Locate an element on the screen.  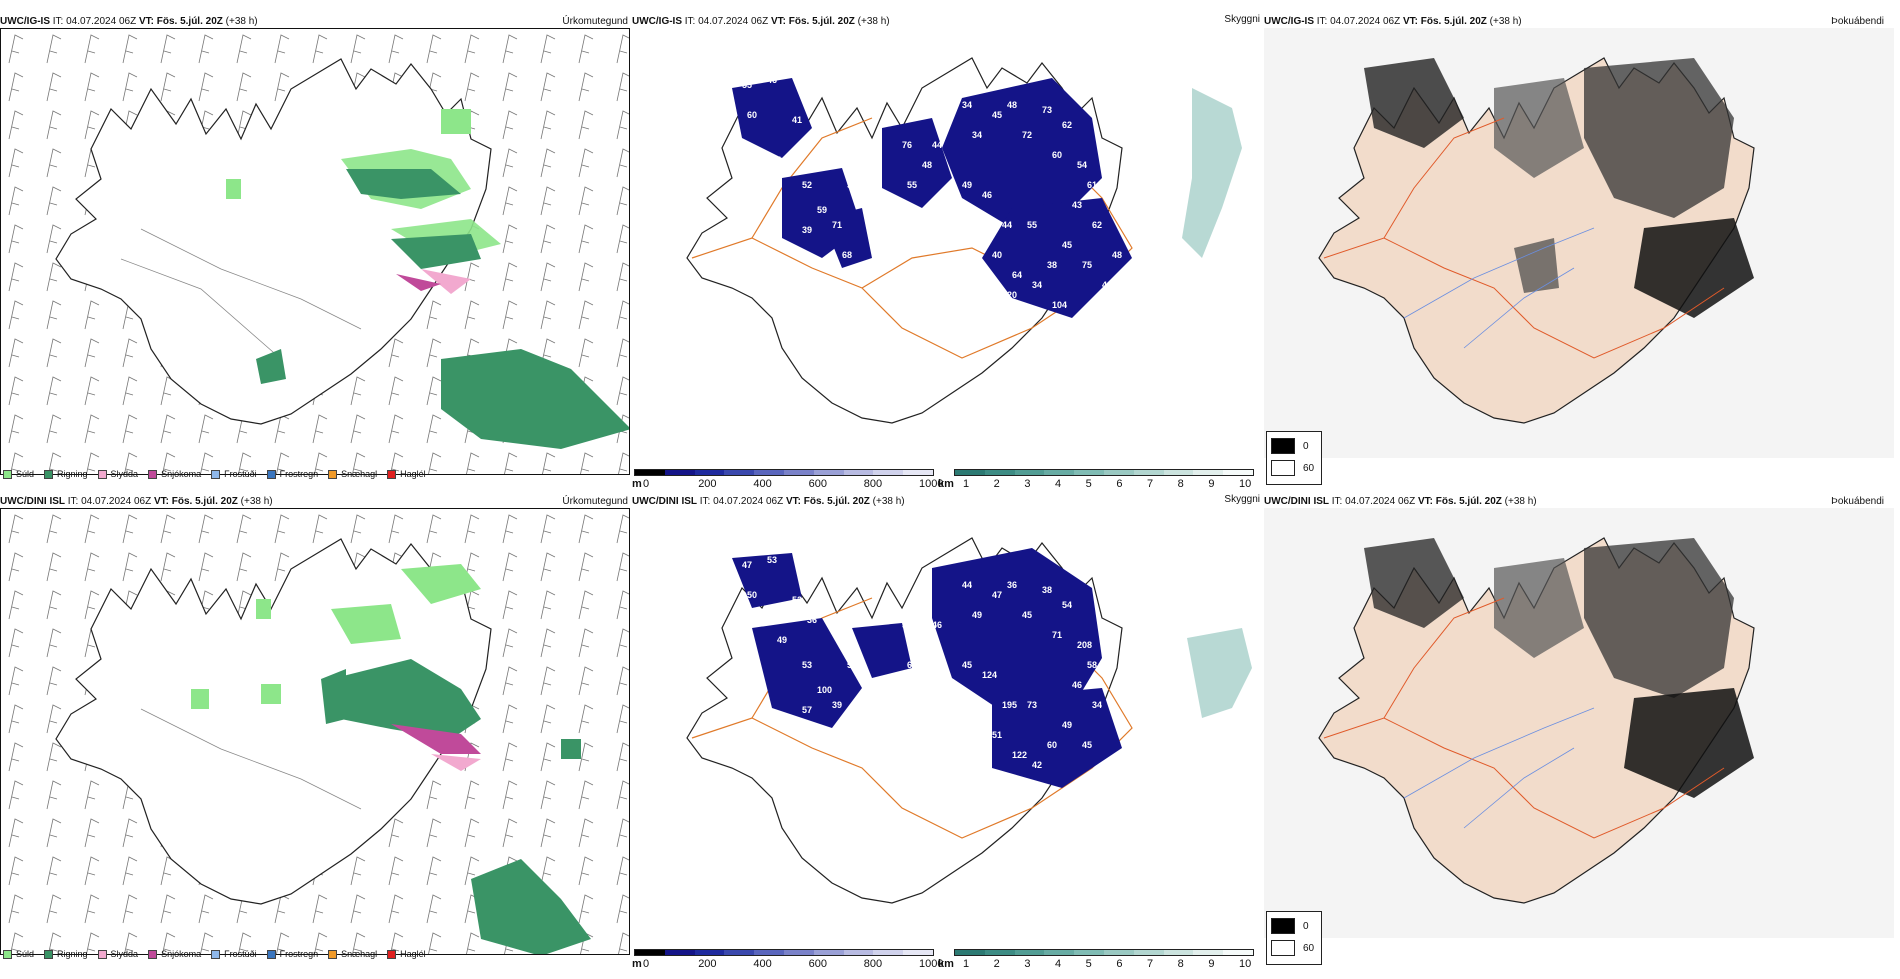
visibility-value: 47 is located at coordinates (1032, 310).